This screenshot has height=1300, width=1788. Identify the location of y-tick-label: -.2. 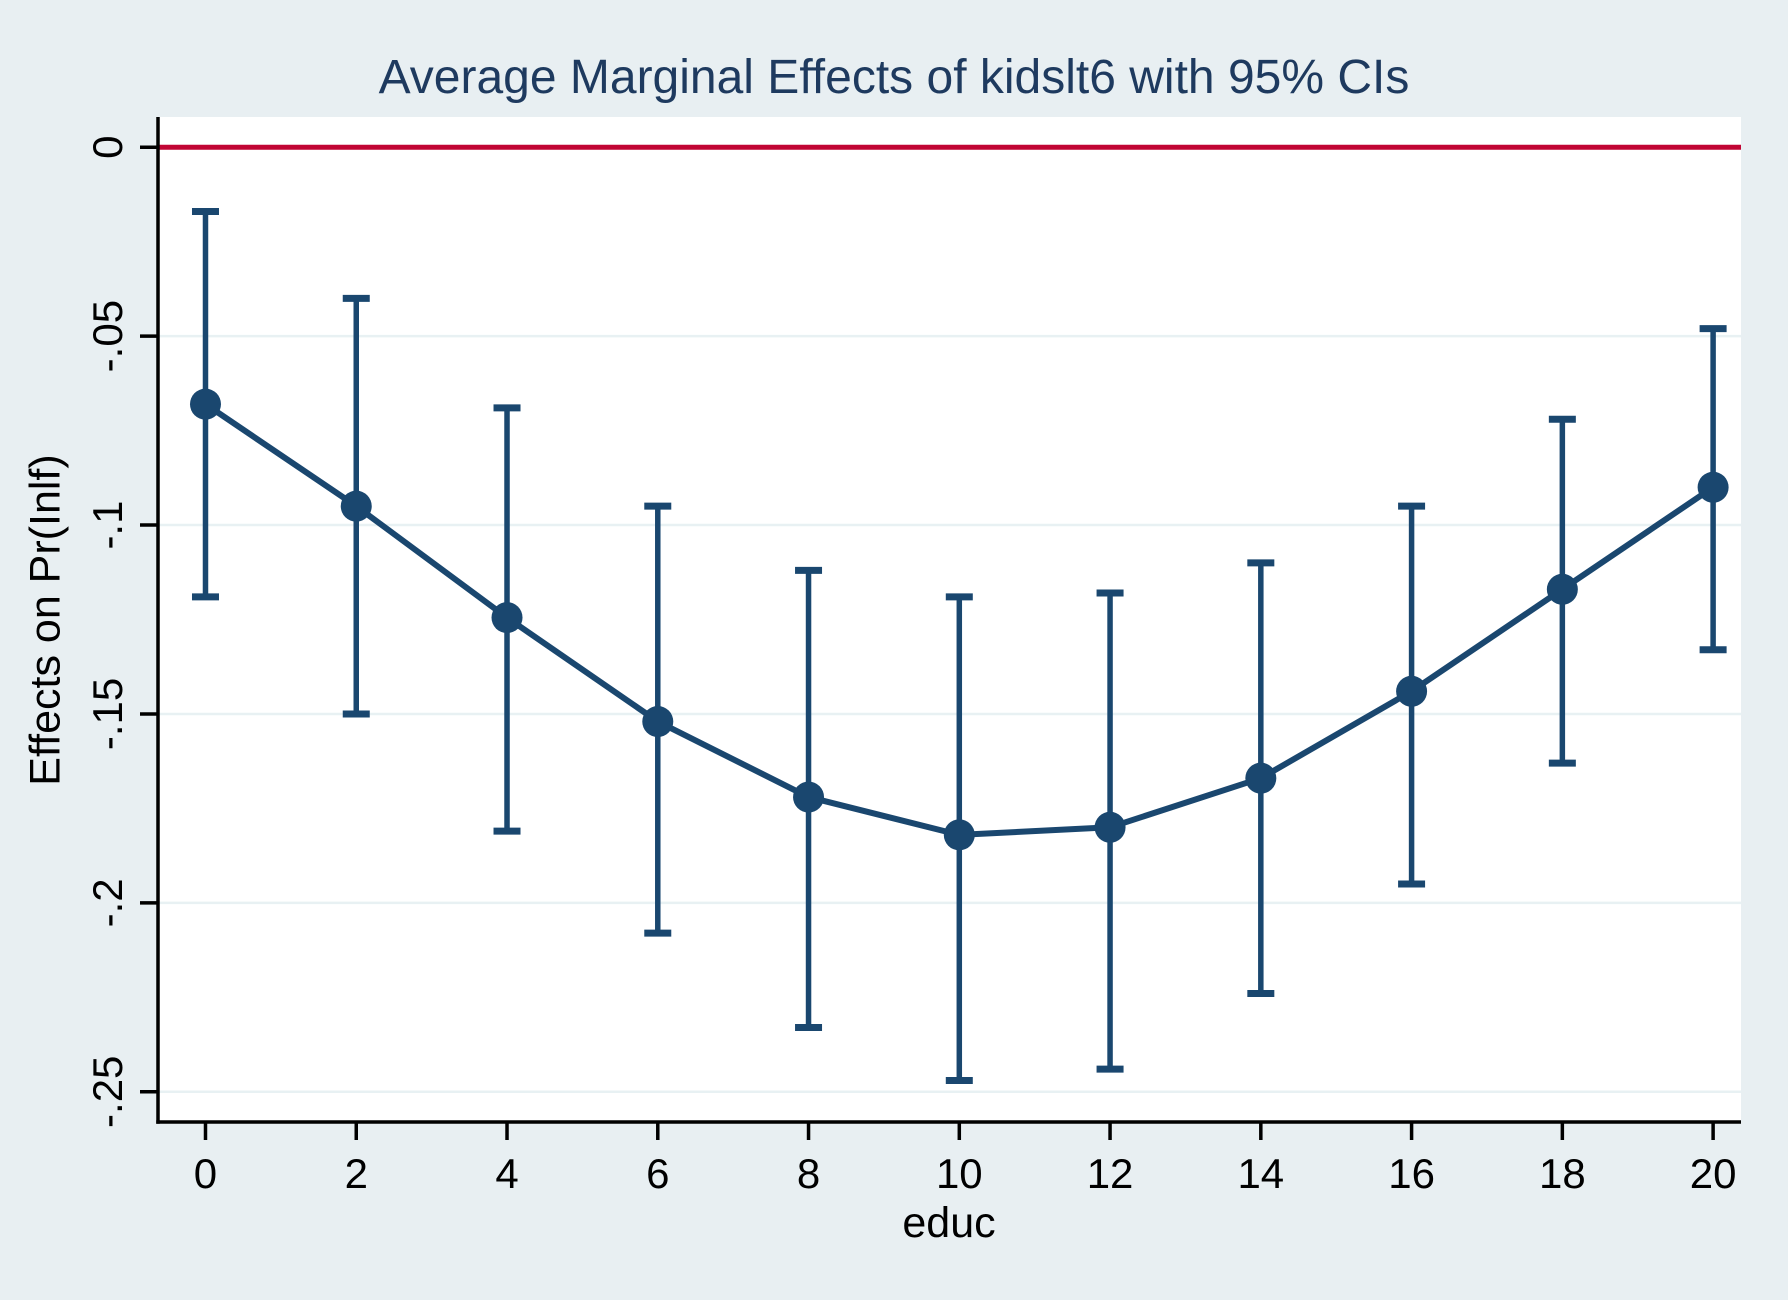
(107, 902).